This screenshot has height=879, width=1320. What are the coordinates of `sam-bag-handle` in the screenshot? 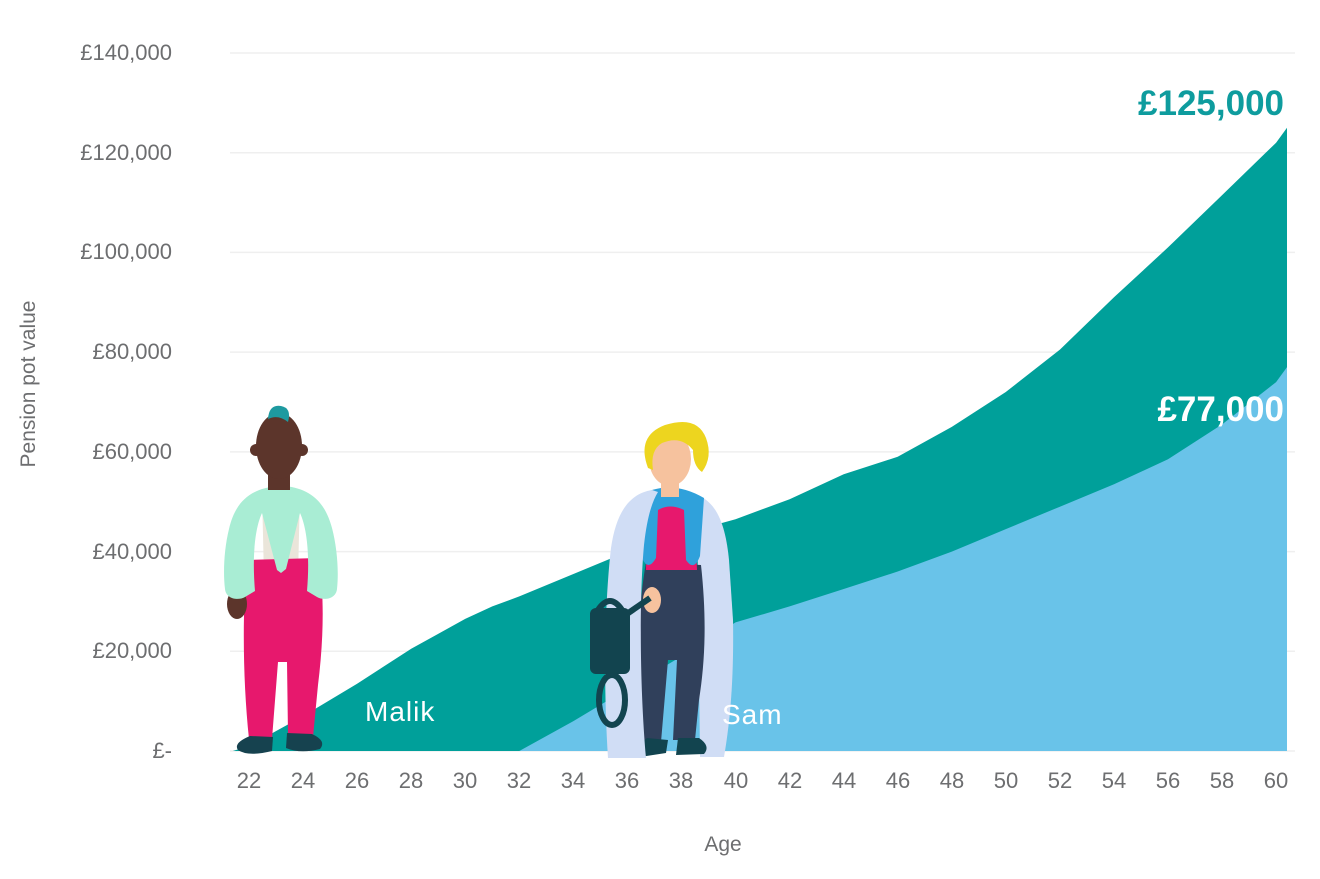 It's located at (610, 605).